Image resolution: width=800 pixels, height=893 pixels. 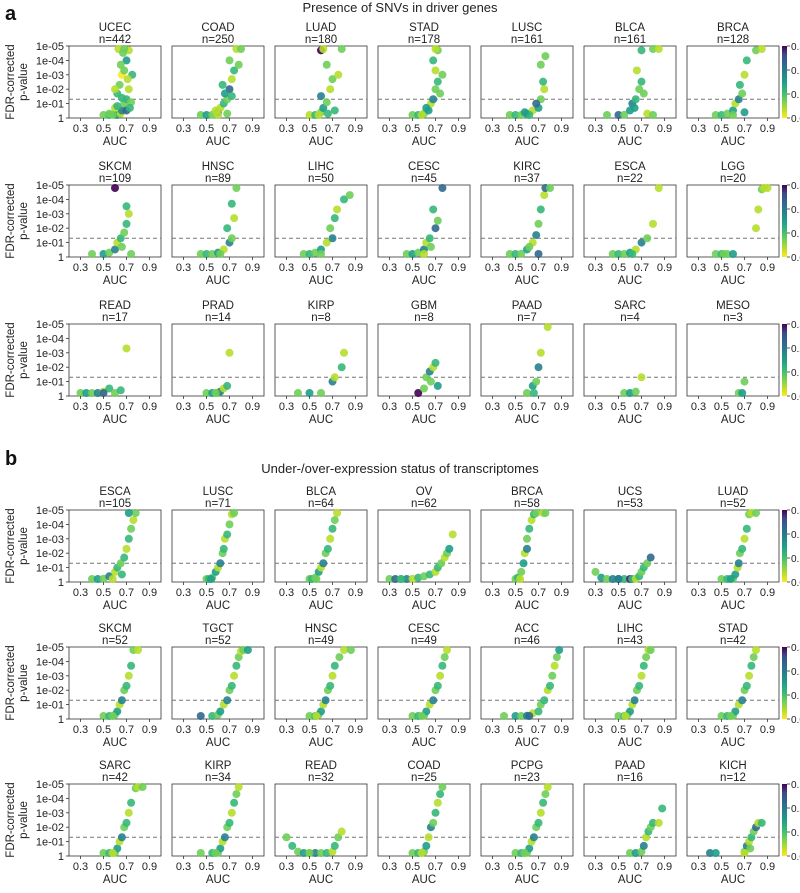 I want to click on colorbar-tick-label: 0.0, so click(x=795, y=583).